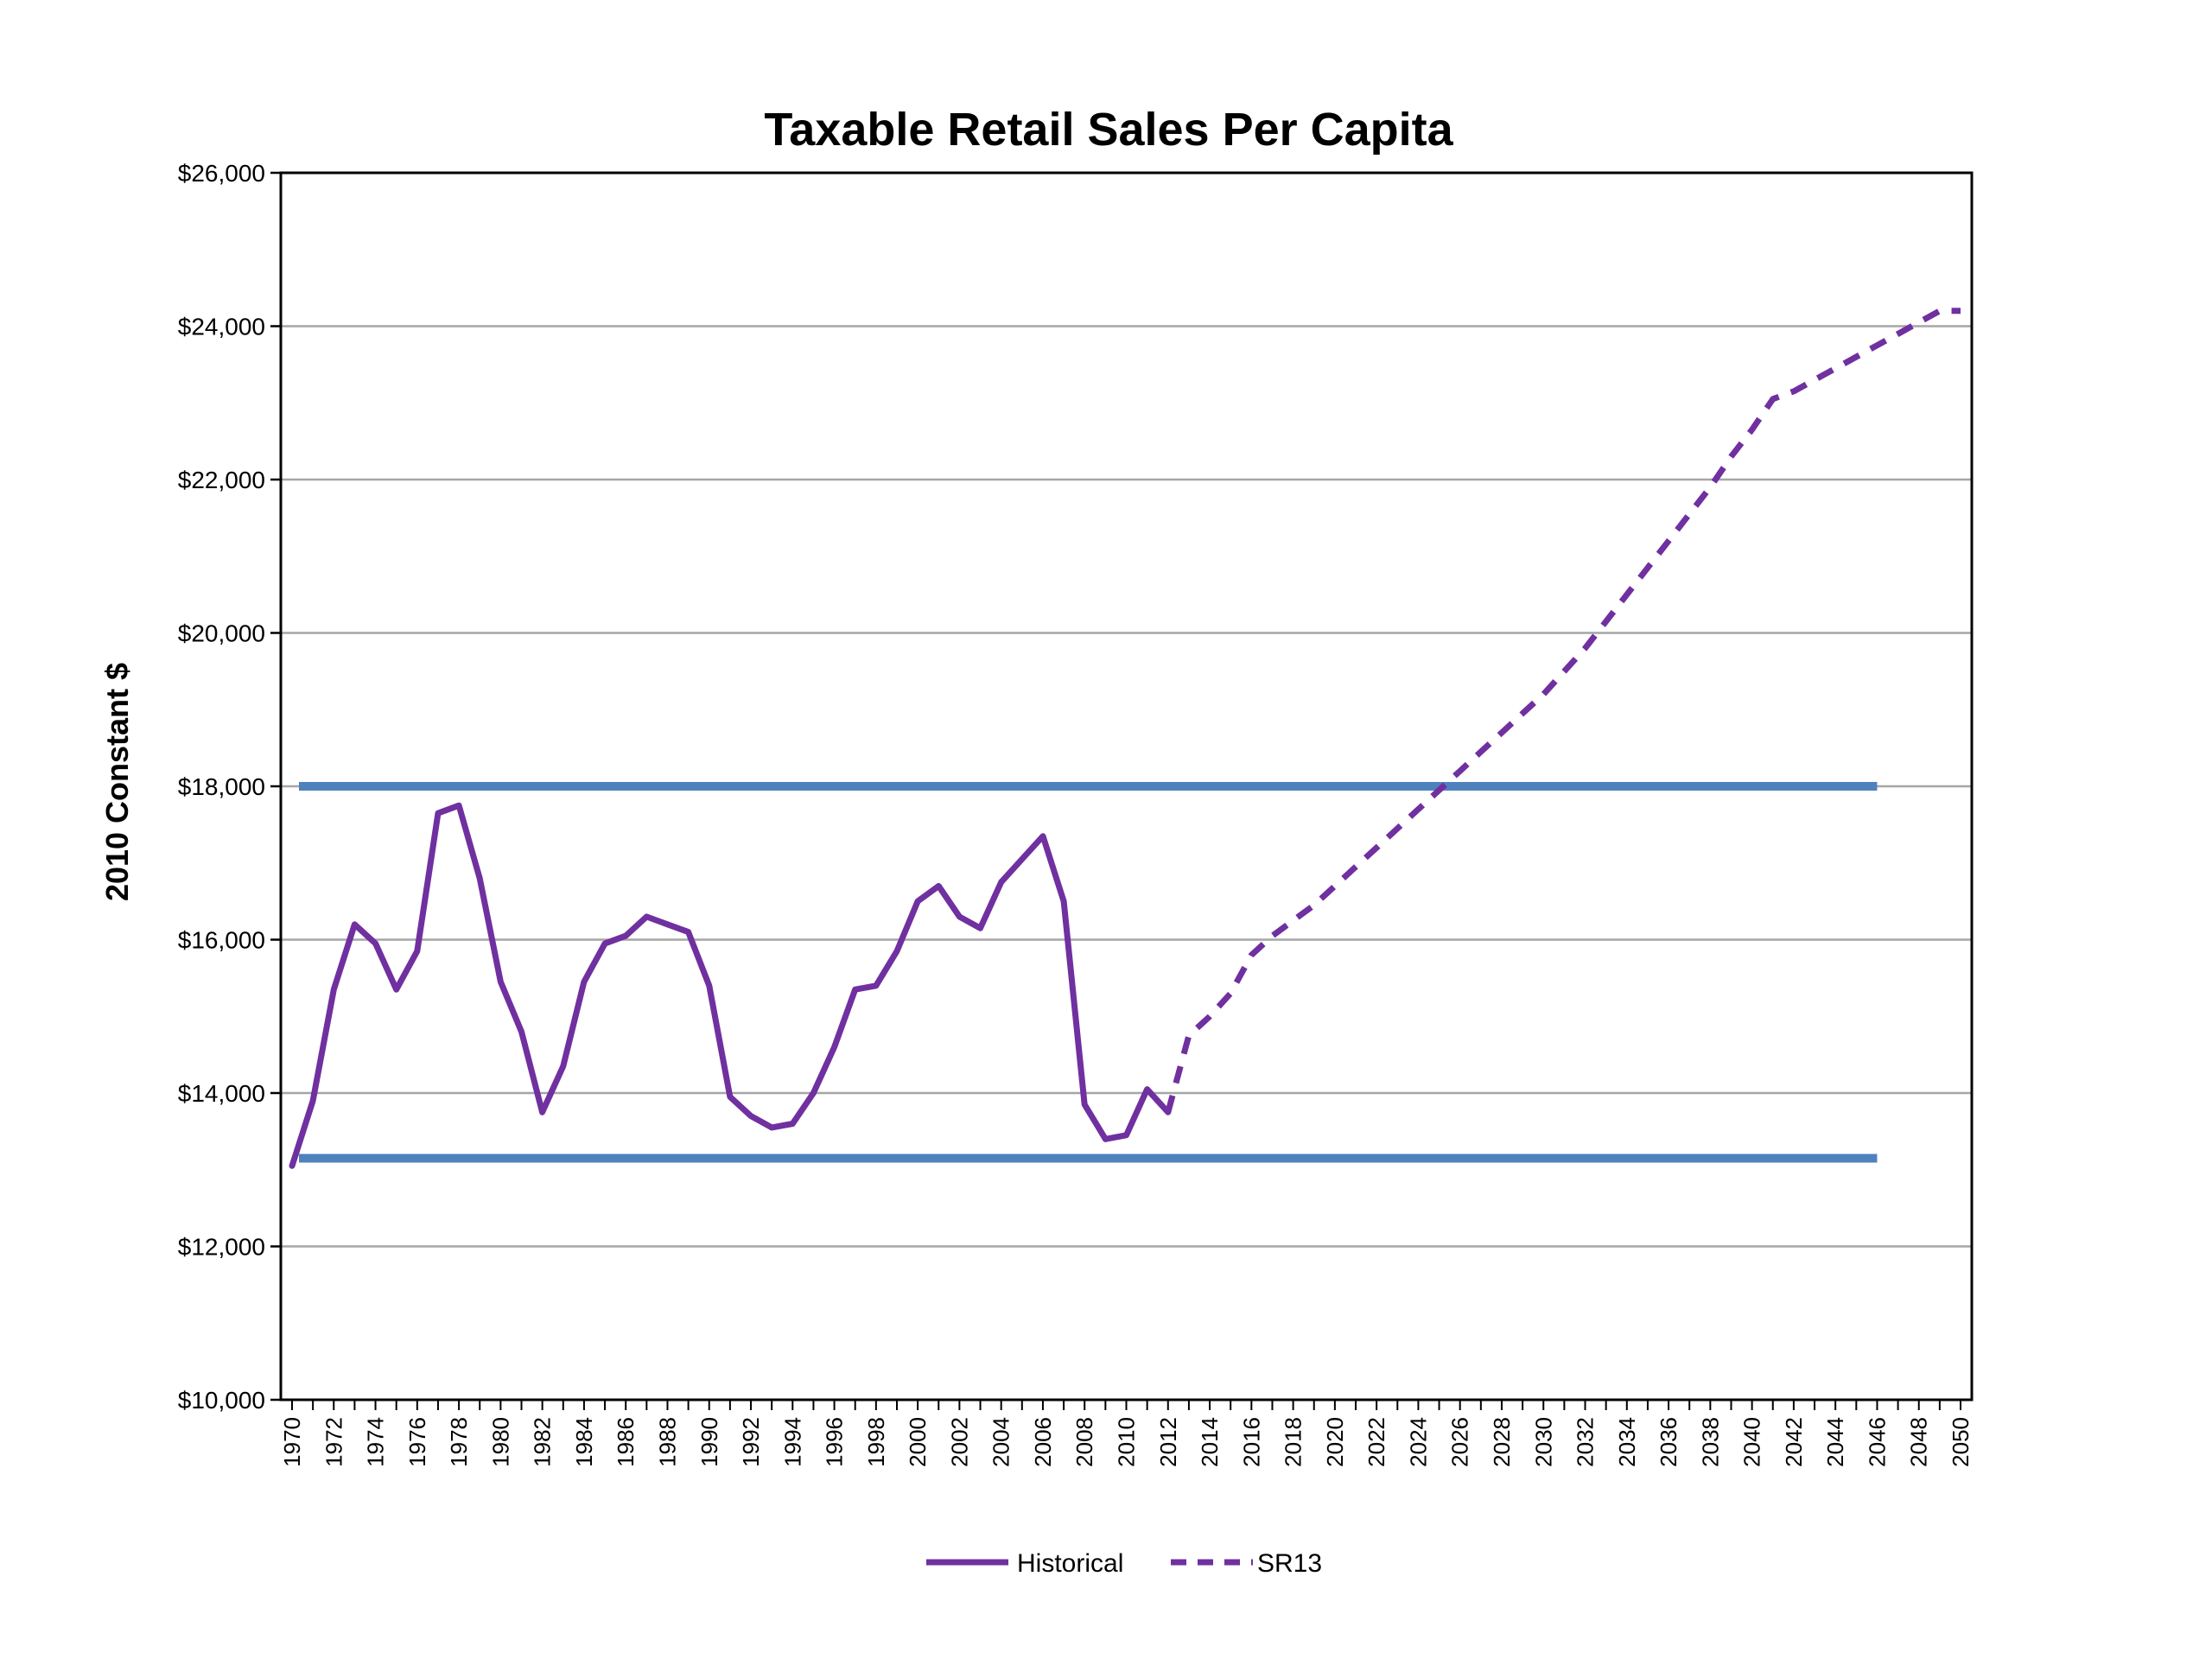  Describe the element at coordinates (221, 633) in the screenshot. I see `y-tick-label: $20,000` at that location.